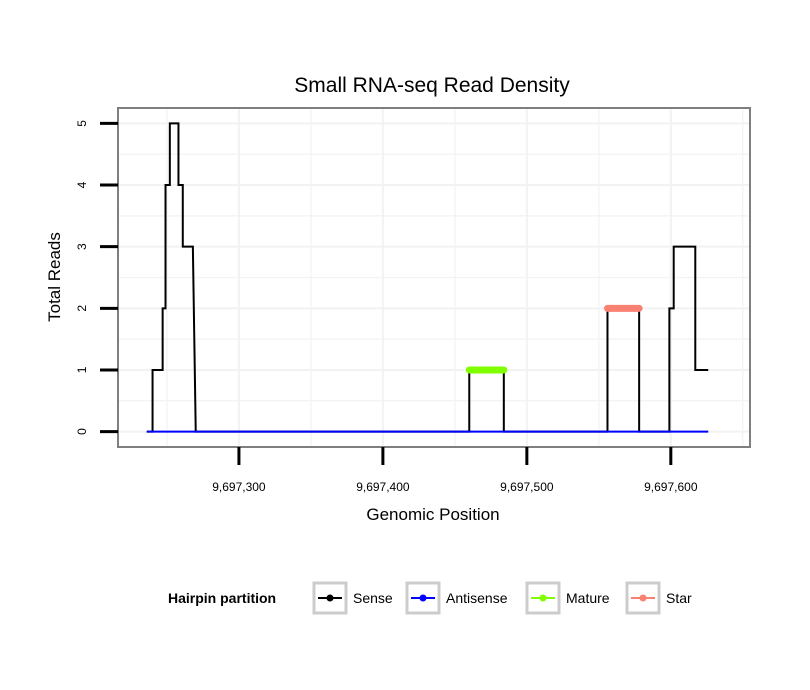  I want to click on x-tick-label: 9,697,400, so click(383, 487).